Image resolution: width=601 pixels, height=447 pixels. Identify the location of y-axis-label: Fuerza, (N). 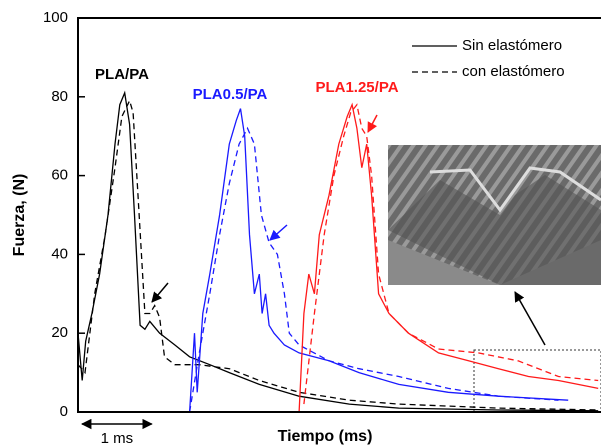
(19, 215).